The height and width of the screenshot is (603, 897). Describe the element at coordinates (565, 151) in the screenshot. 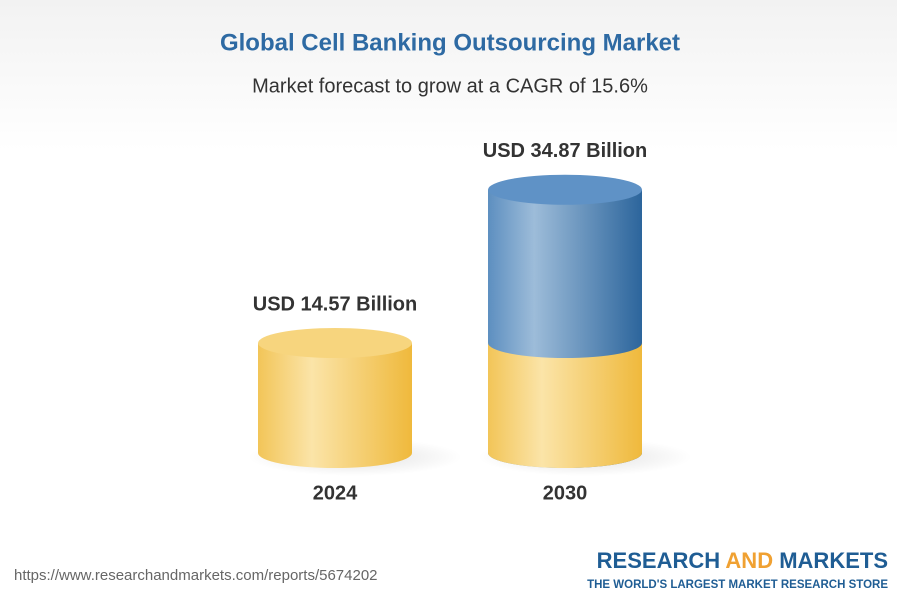

I see `value-label: USD 34.87 Billion` at that location.